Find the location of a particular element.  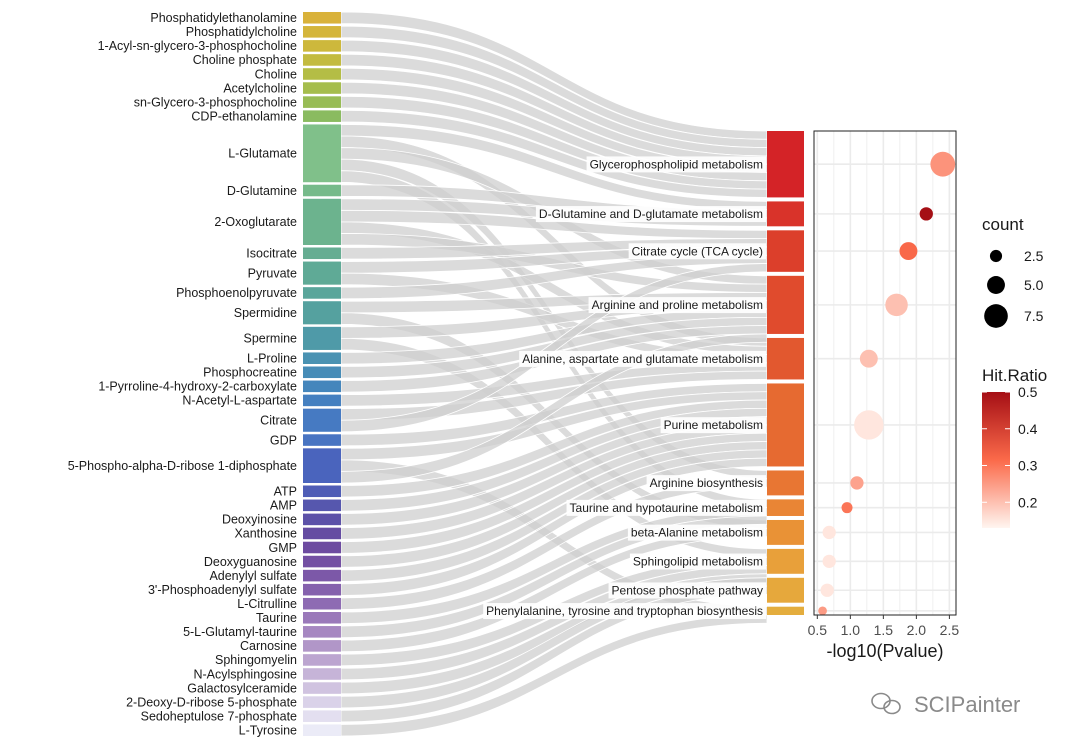

metabolite-label: Citrate is located at coordinates (278, 421).